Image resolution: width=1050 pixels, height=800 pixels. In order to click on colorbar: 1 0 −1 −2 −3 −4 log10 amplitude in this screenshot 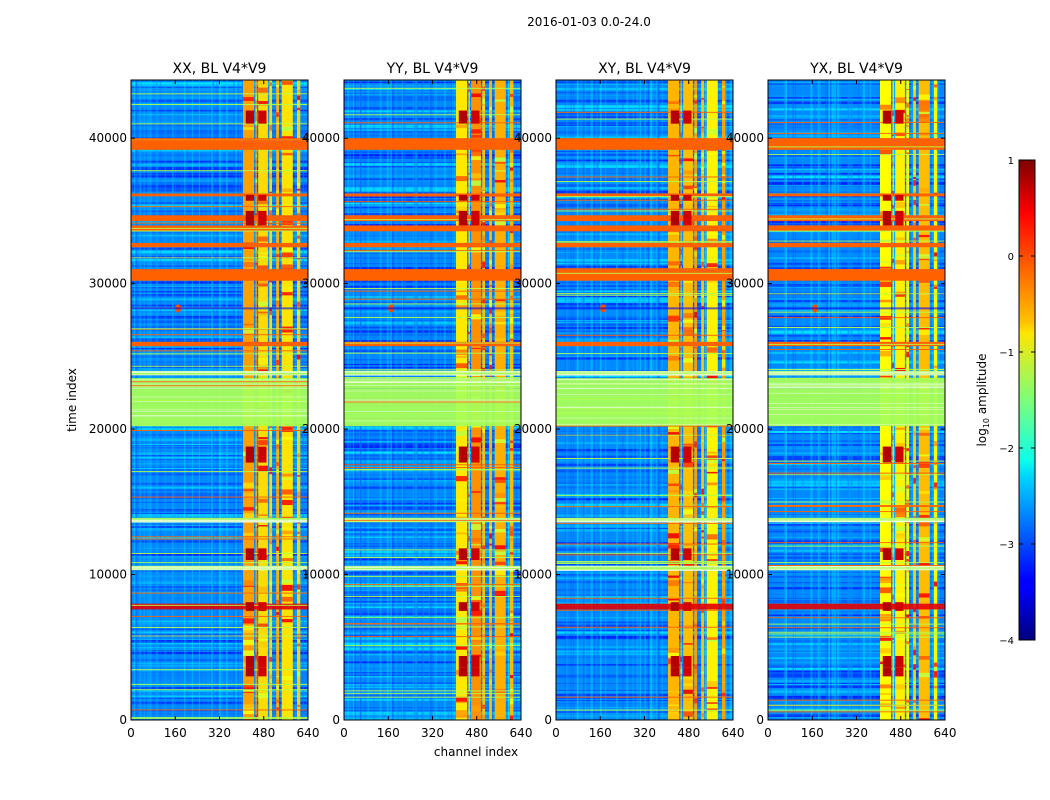, I will do `click(1005, 401)`.